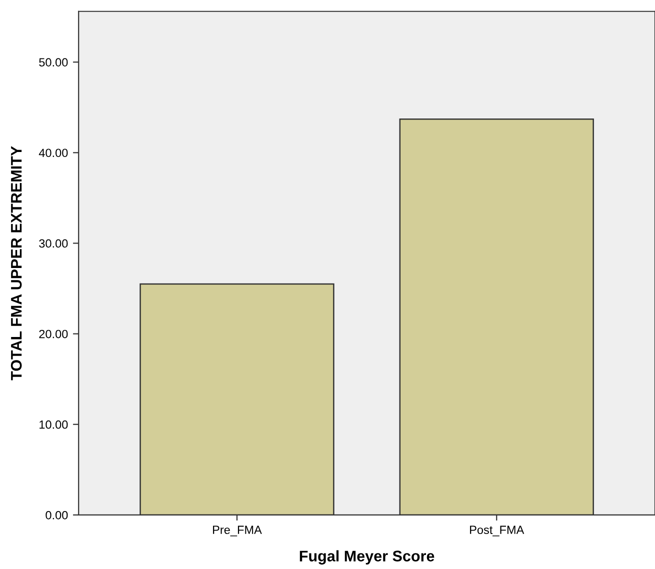 The image size is (655, 569). Describe the element at coordinates (367, 557) in the screenshot. I see `x-axis-title: Fugal Meyer Score` at that location.